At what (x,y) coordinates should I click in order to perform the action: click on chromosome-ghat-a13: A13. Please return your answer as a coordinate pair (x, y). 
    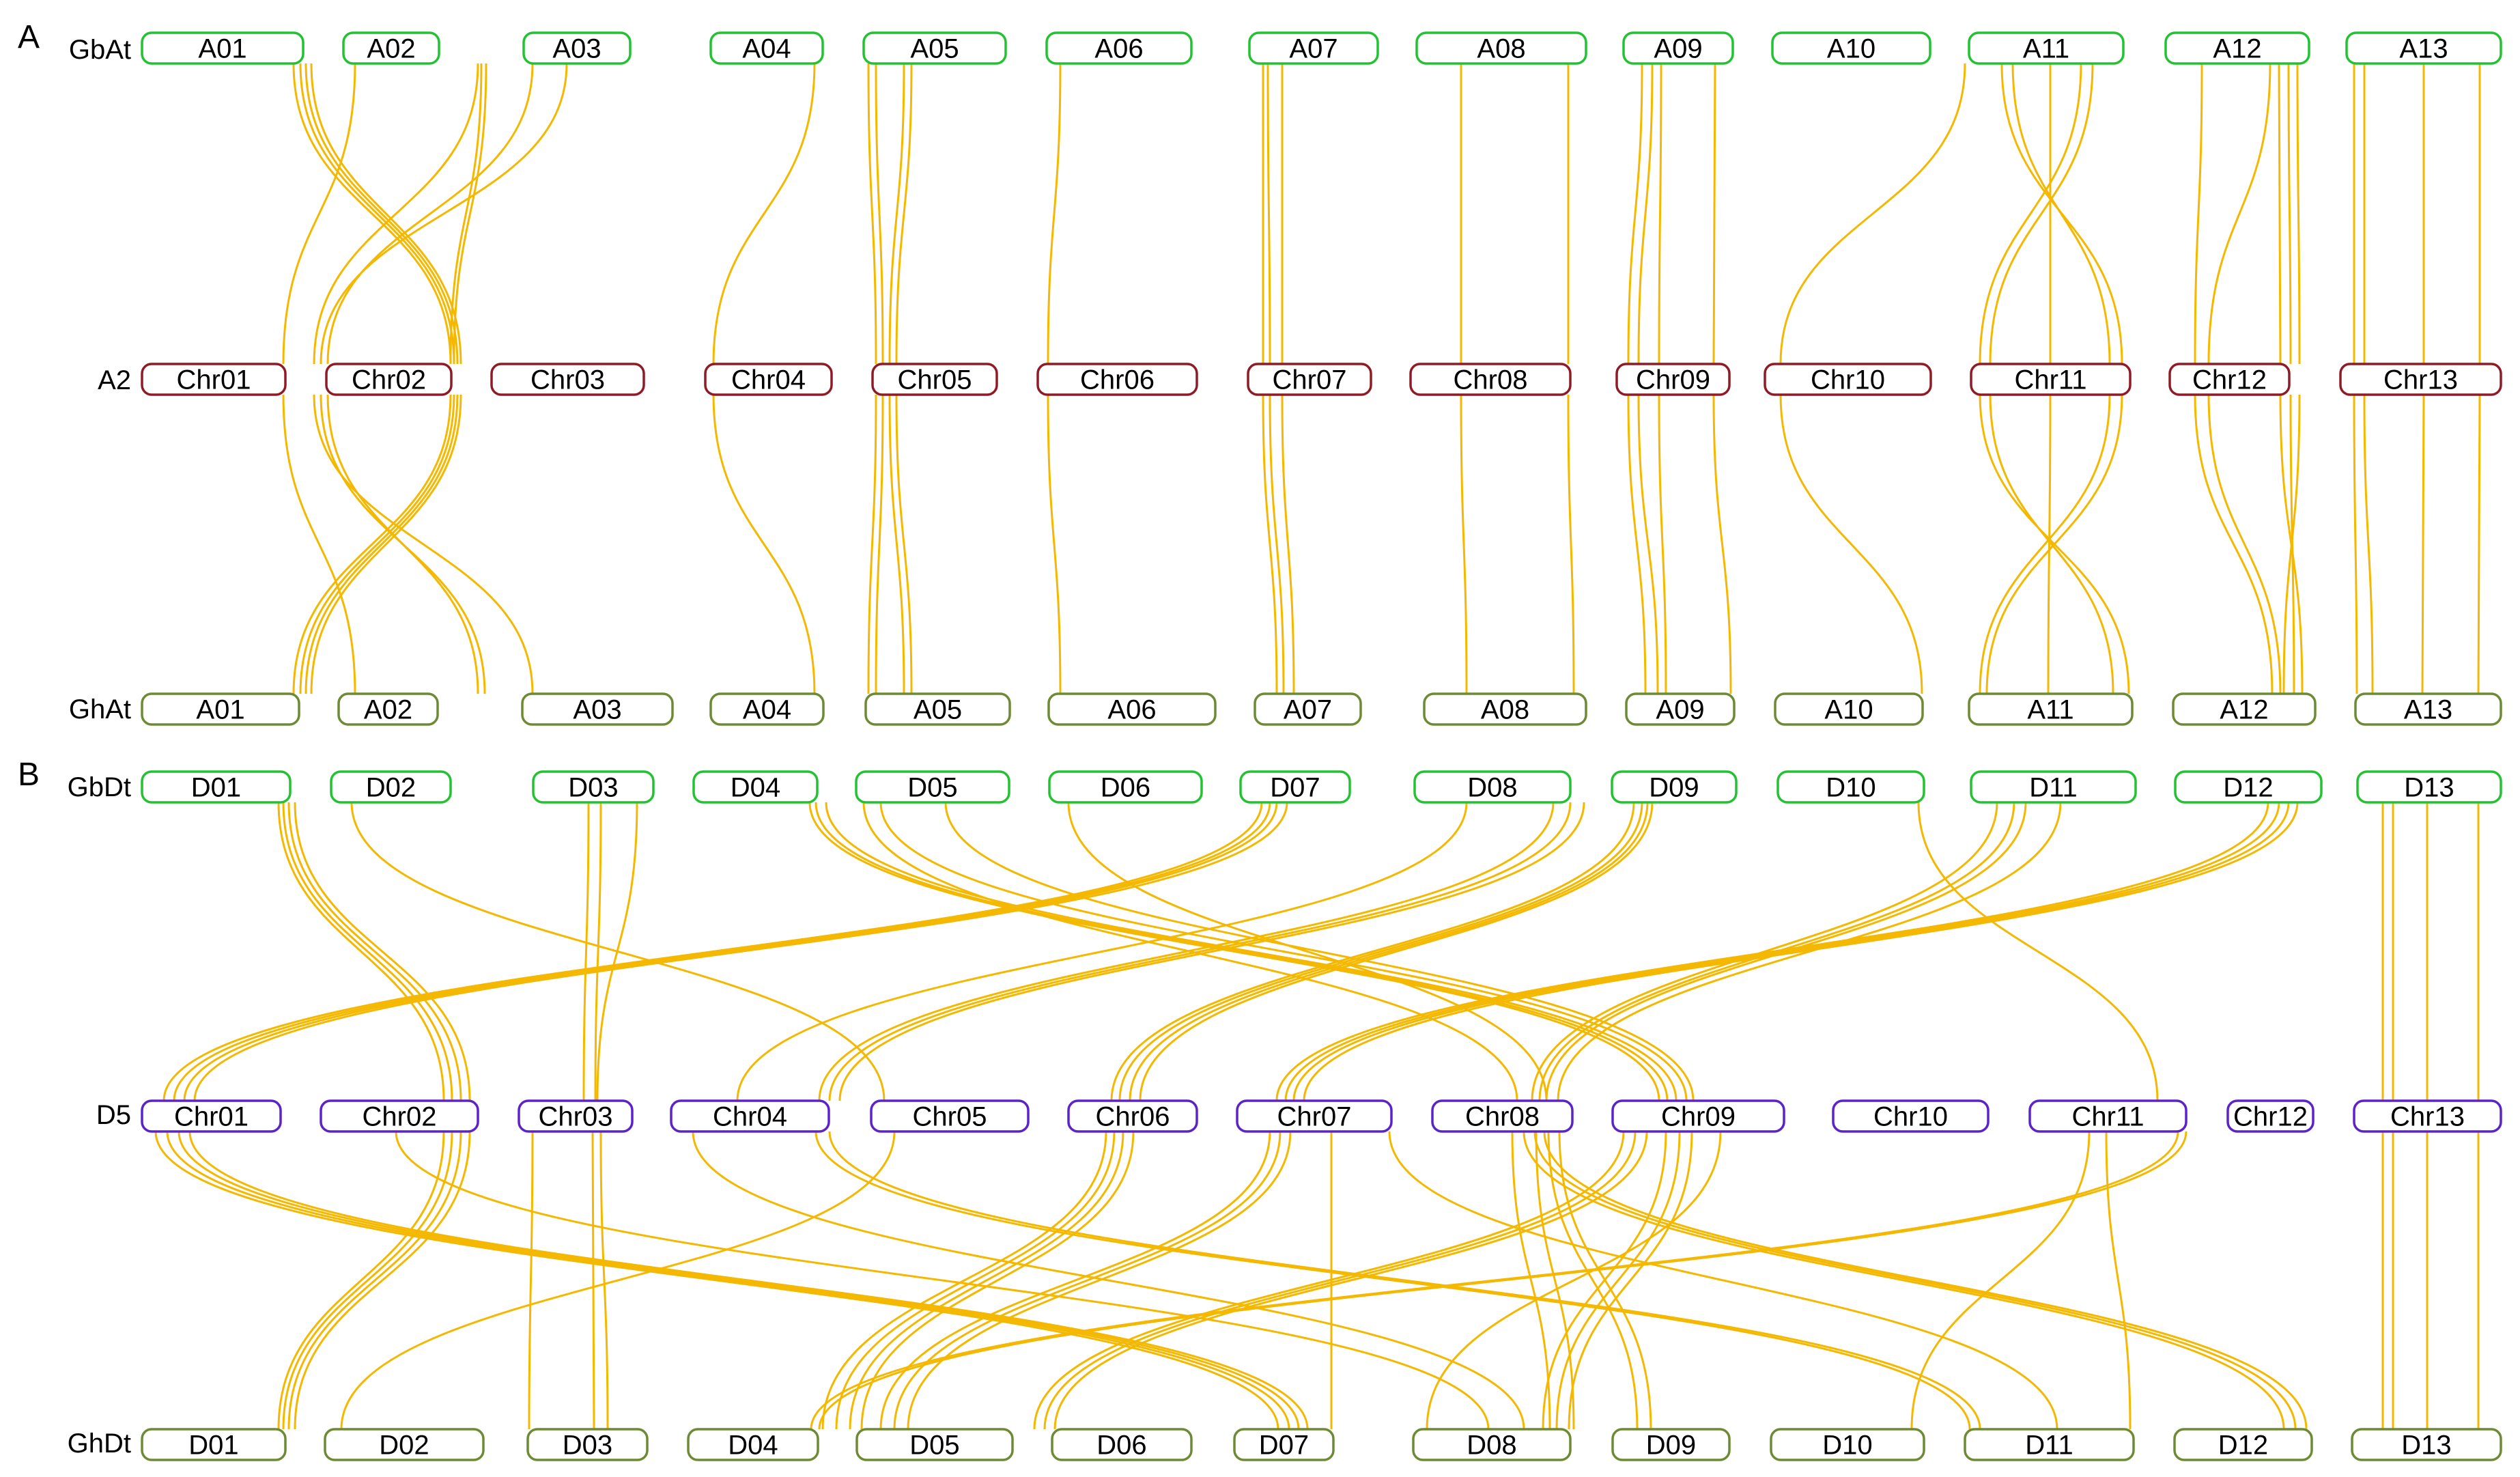
    Looking at the image, I should click on (2428, 709).